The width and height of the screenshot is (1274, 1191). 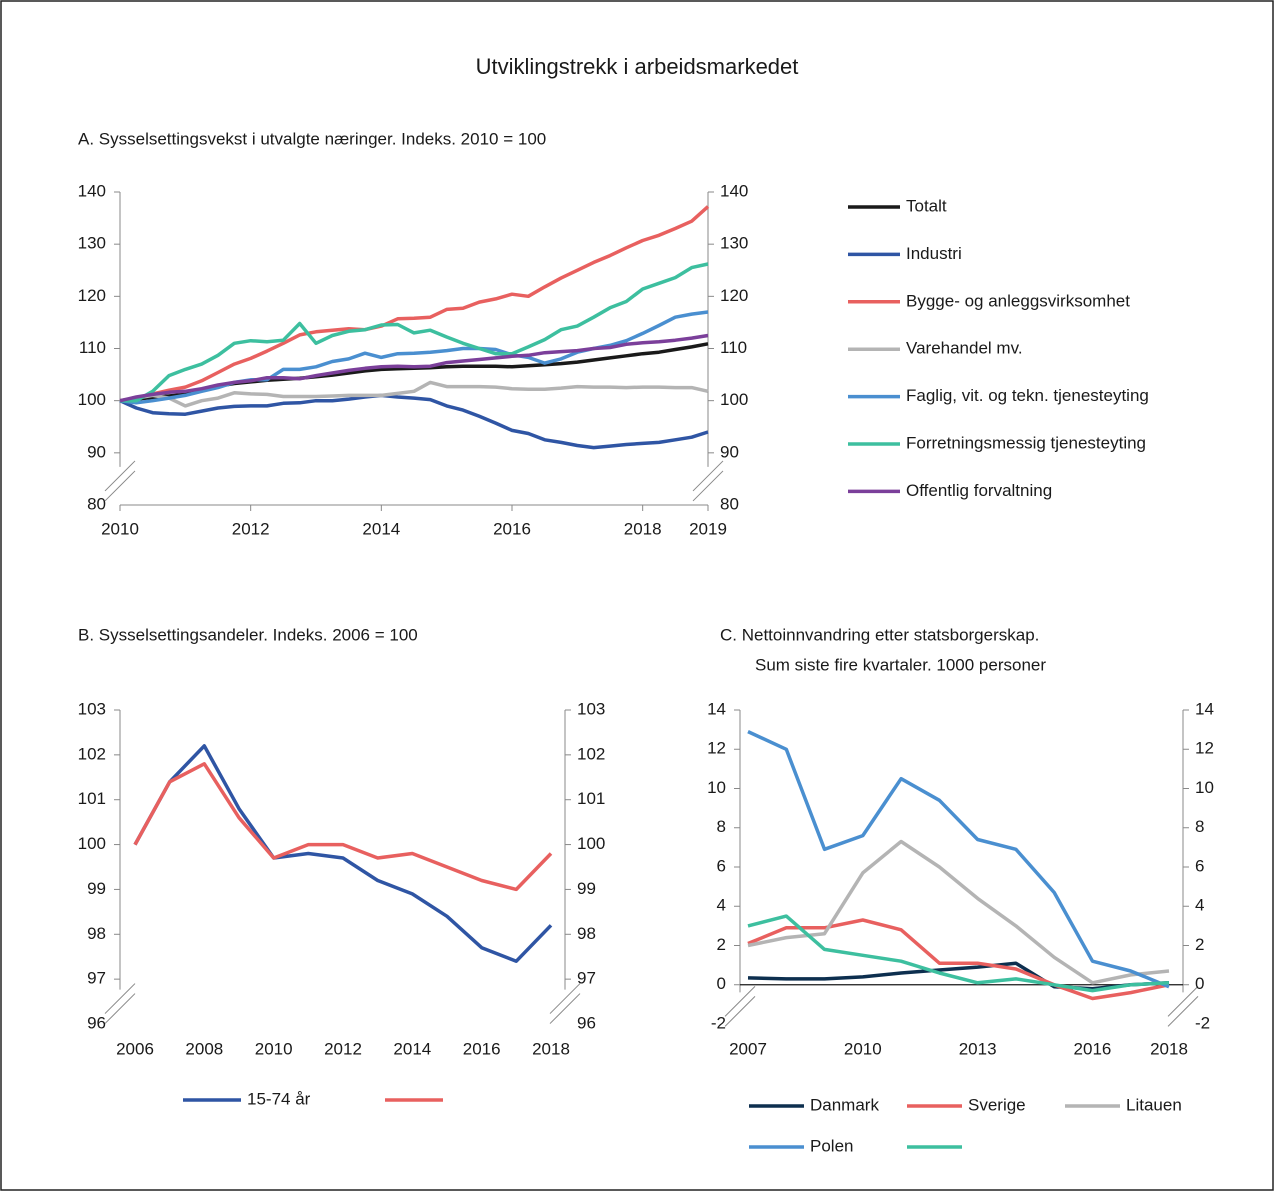 What do you see at coordinates (96, 1022) in the screenshot?
I see `y-tick-label: 96` at bounding box center [96, 1022].